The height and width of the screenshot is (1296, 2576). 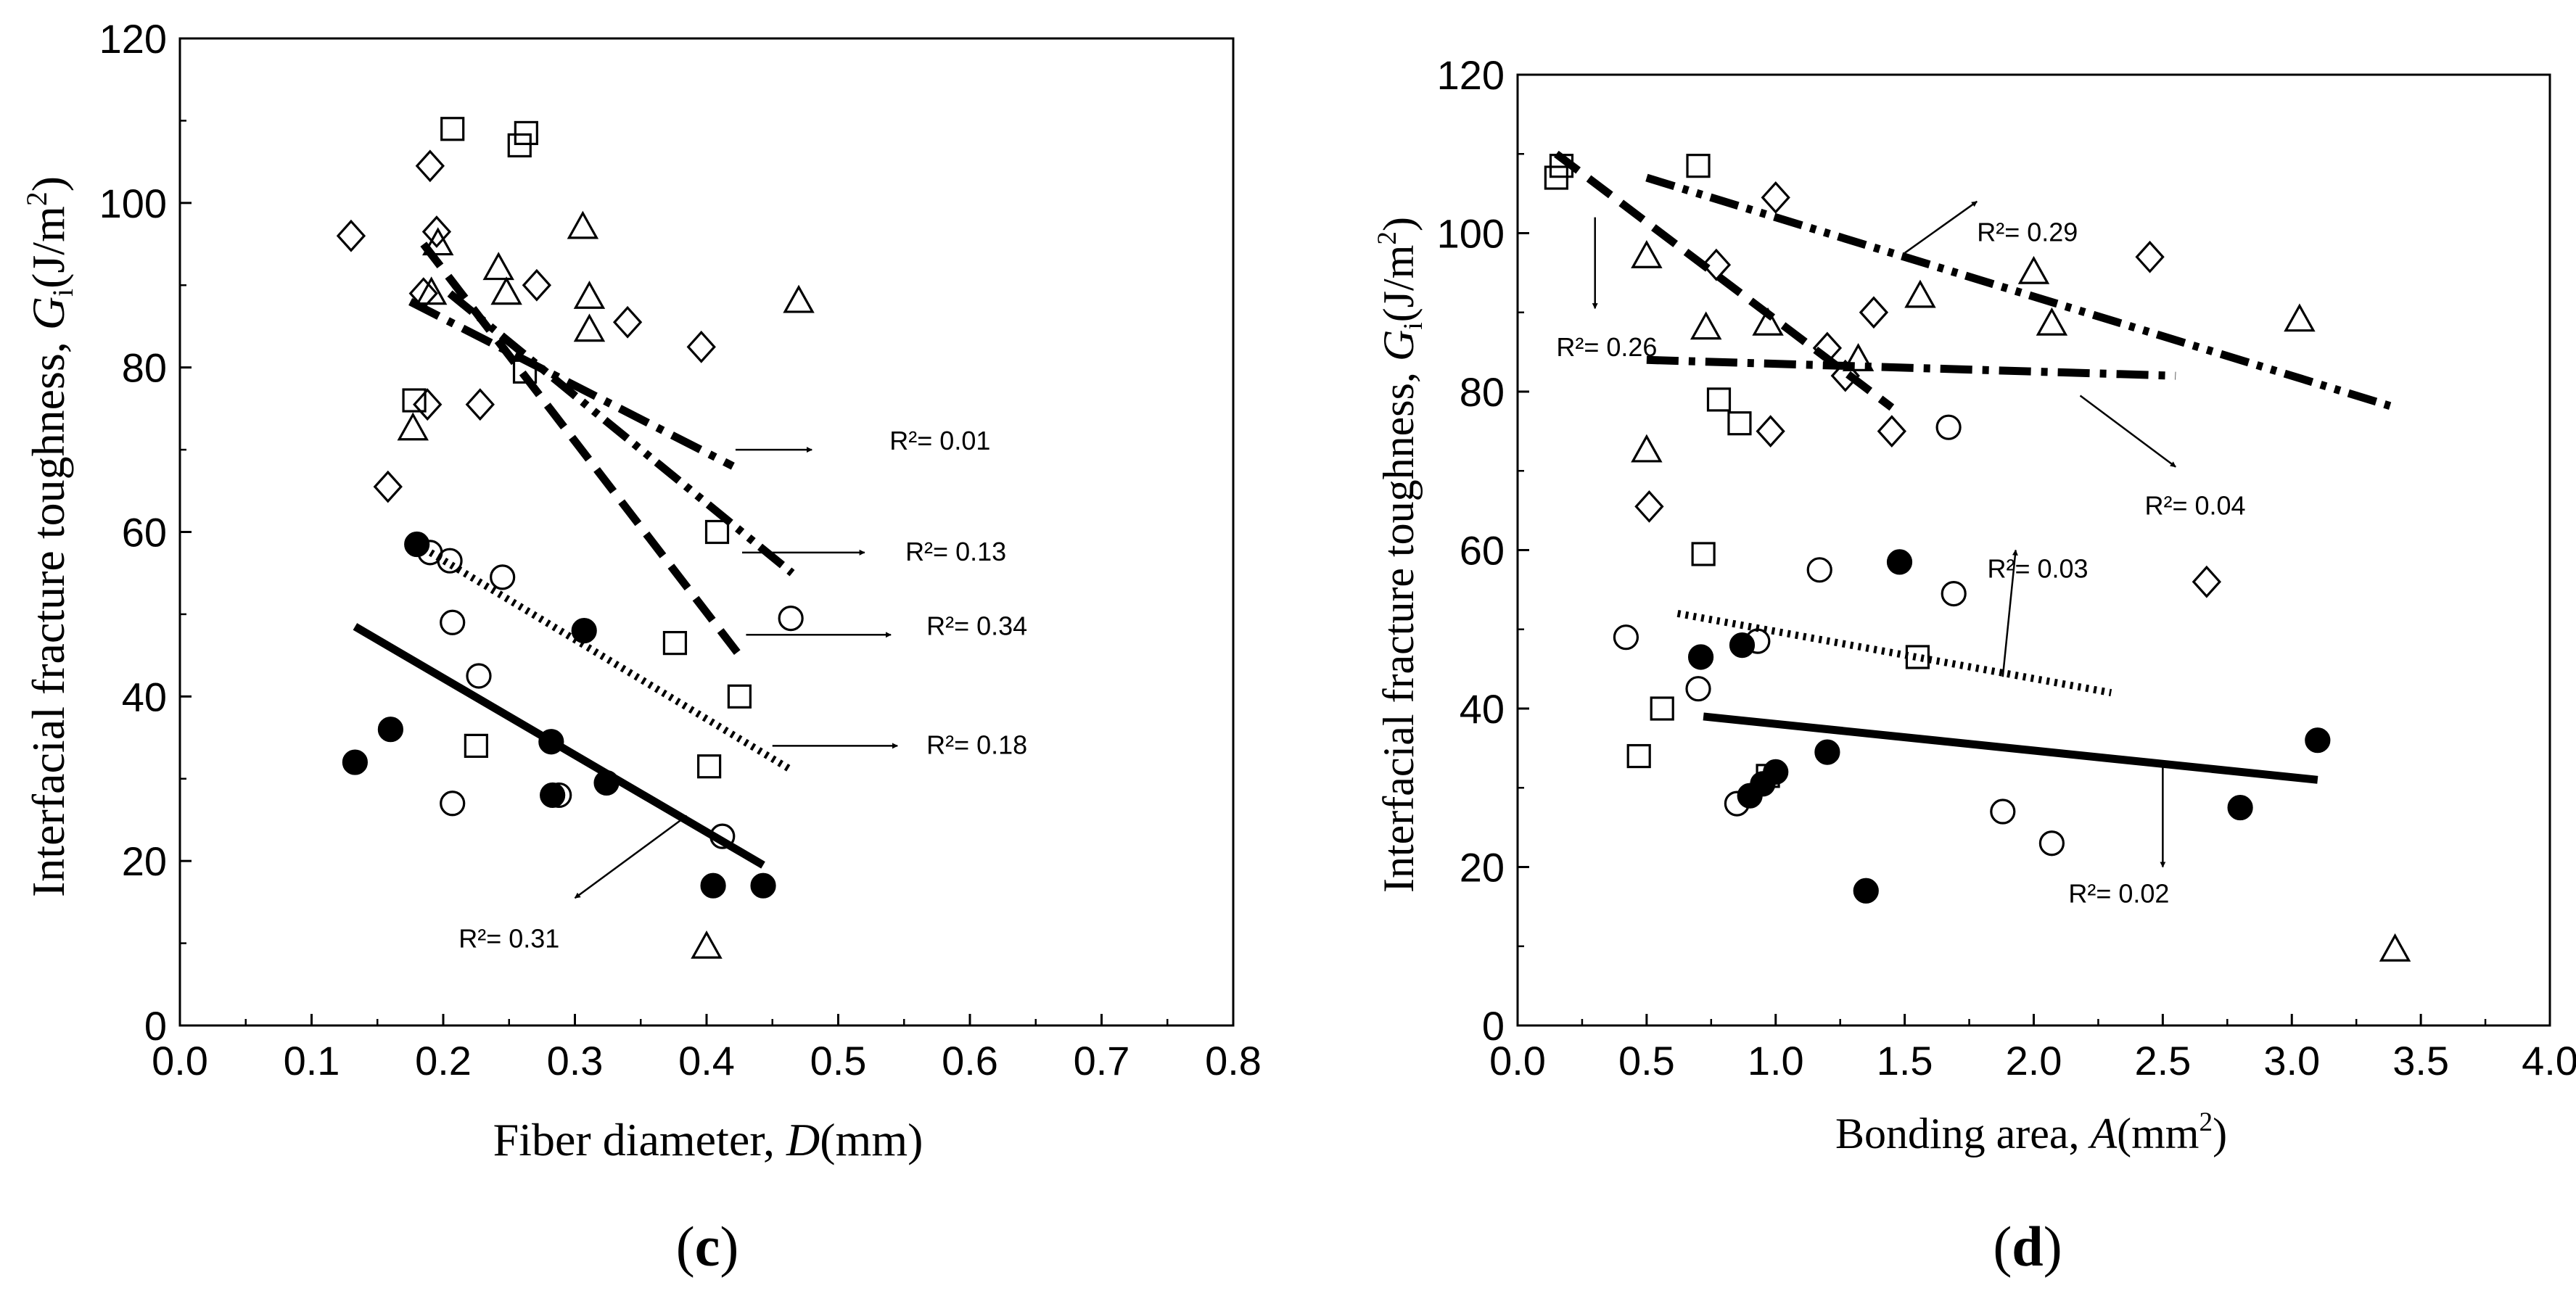 I want to click on r2-label: R²= 0.34, so click(x=976, y=625).